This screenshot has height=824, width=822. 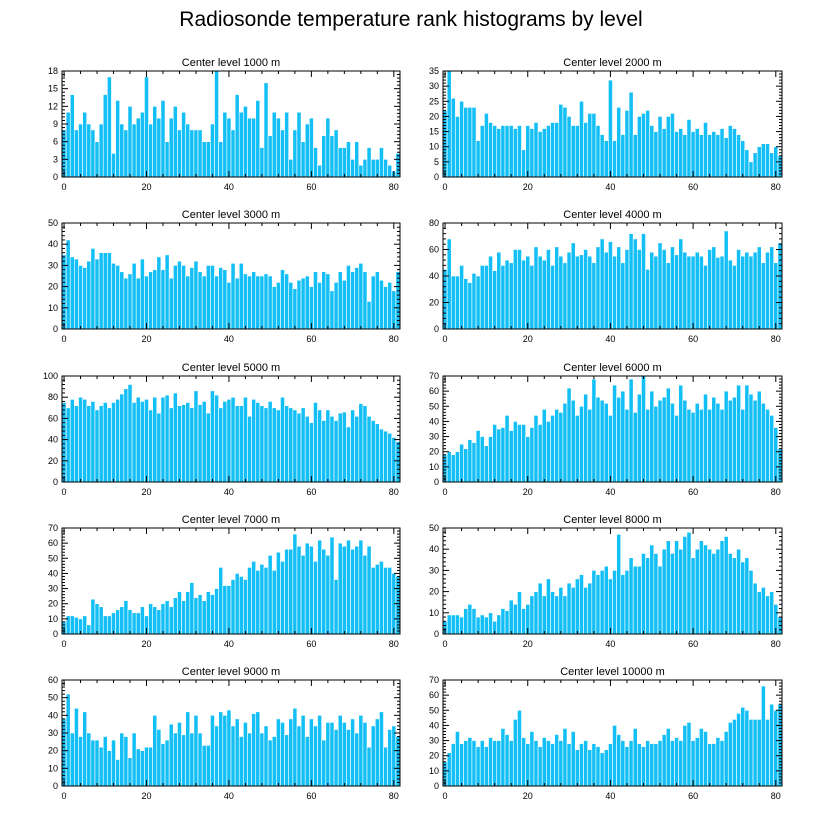 What do you see at coordinates (612, 672) in the screenshot?
I see `panel-title: Center level 10000 m` at bounding box center [612, 672].